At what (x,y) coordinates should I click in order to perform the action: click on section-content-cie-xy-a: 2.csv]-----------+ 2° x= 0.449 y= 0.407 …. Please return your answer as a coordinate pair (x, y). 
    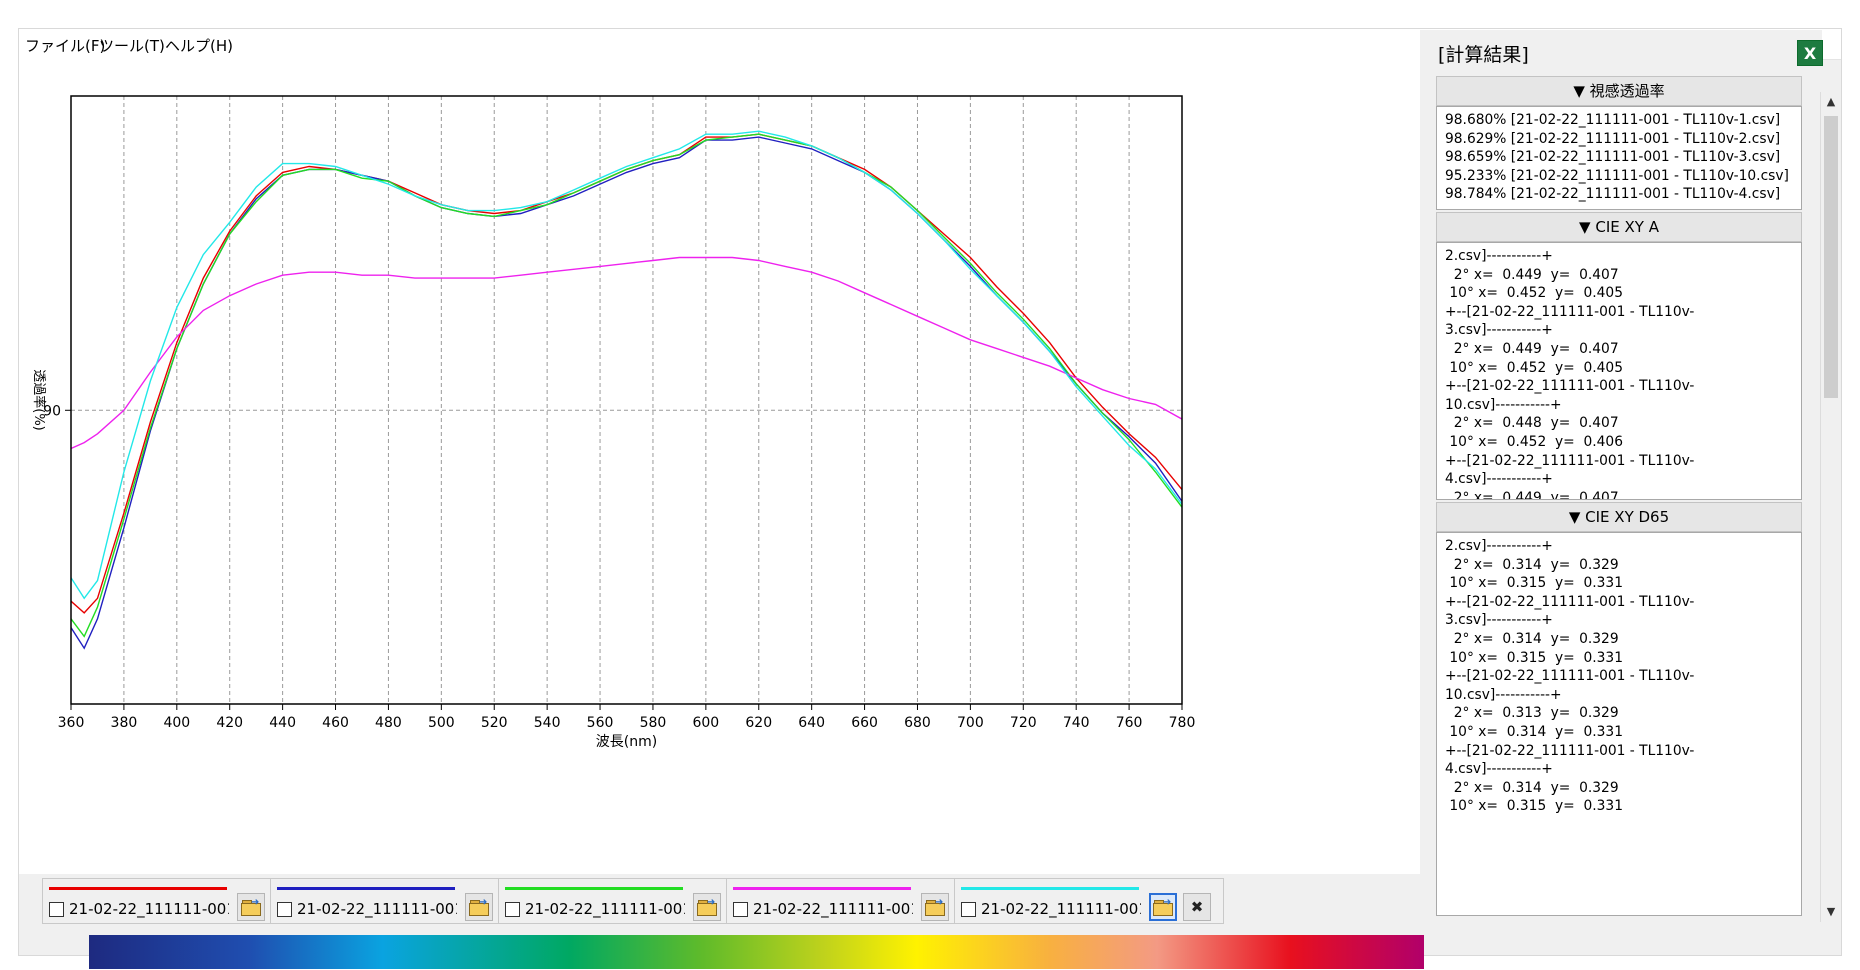
    Looking at the image, I should click on (1619, 371).